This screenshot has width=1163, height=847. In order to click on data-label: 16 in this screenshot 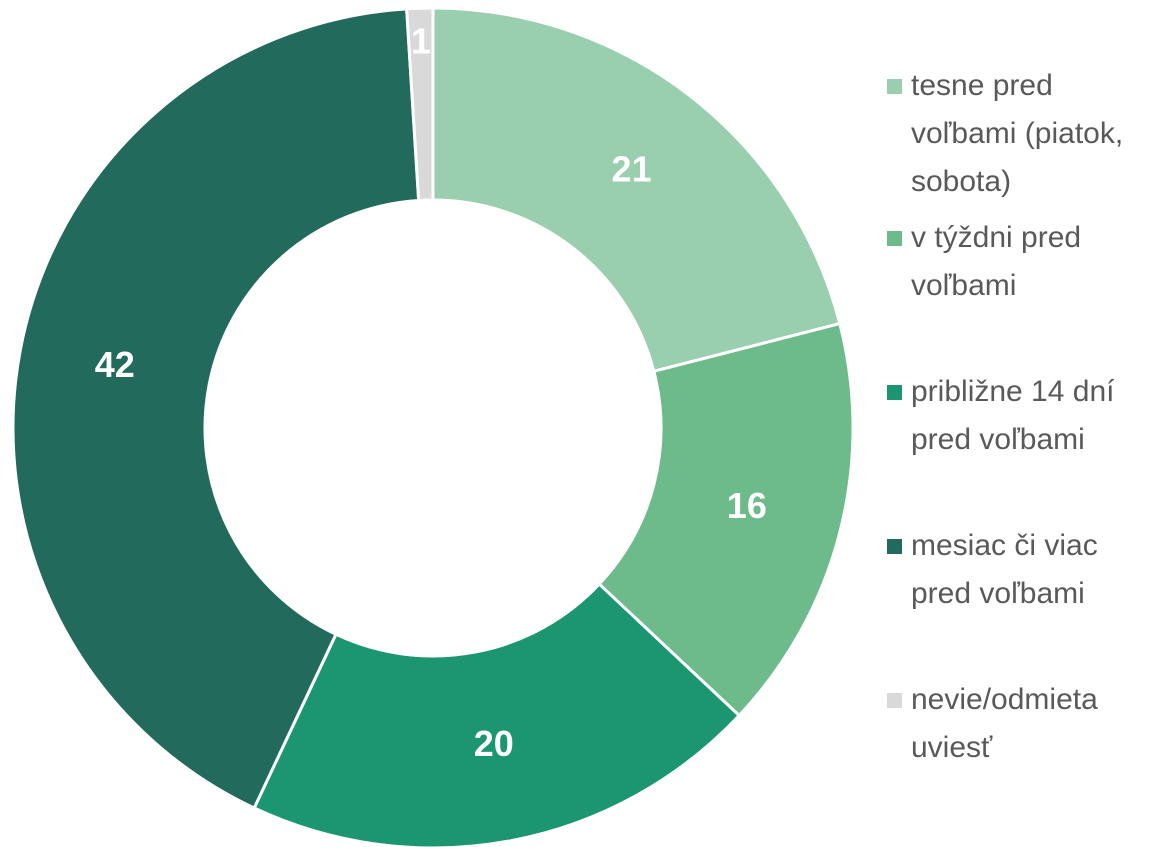, I will do `click(747, 505)`.